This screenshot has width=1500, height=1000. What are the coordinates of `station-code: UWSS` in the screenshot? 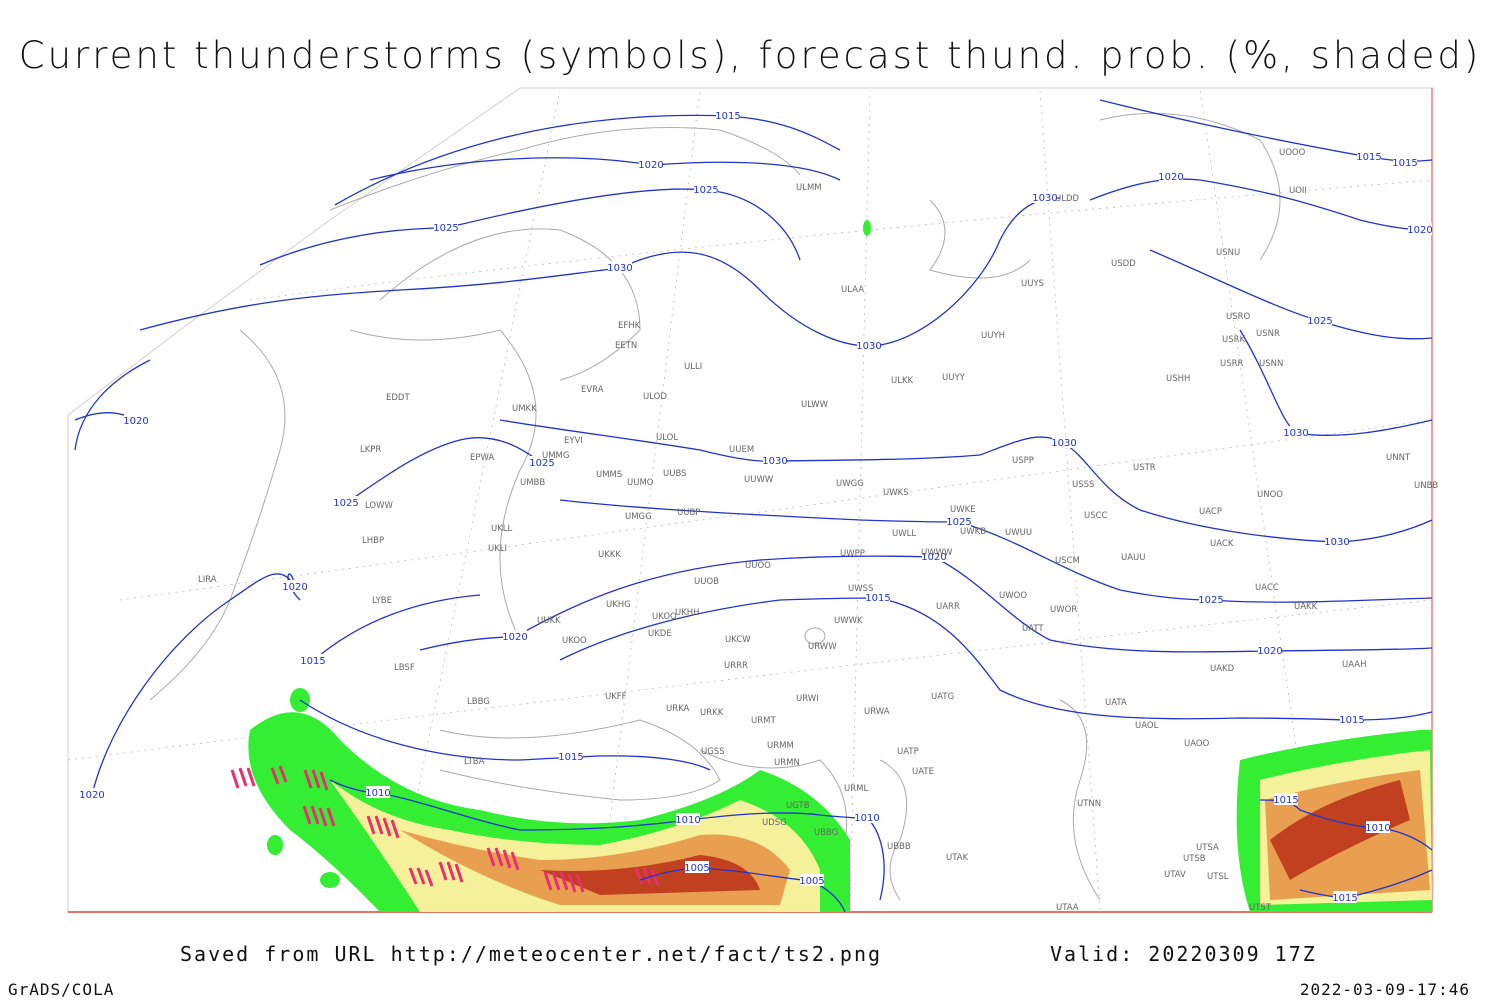 It's located at (860, 589).